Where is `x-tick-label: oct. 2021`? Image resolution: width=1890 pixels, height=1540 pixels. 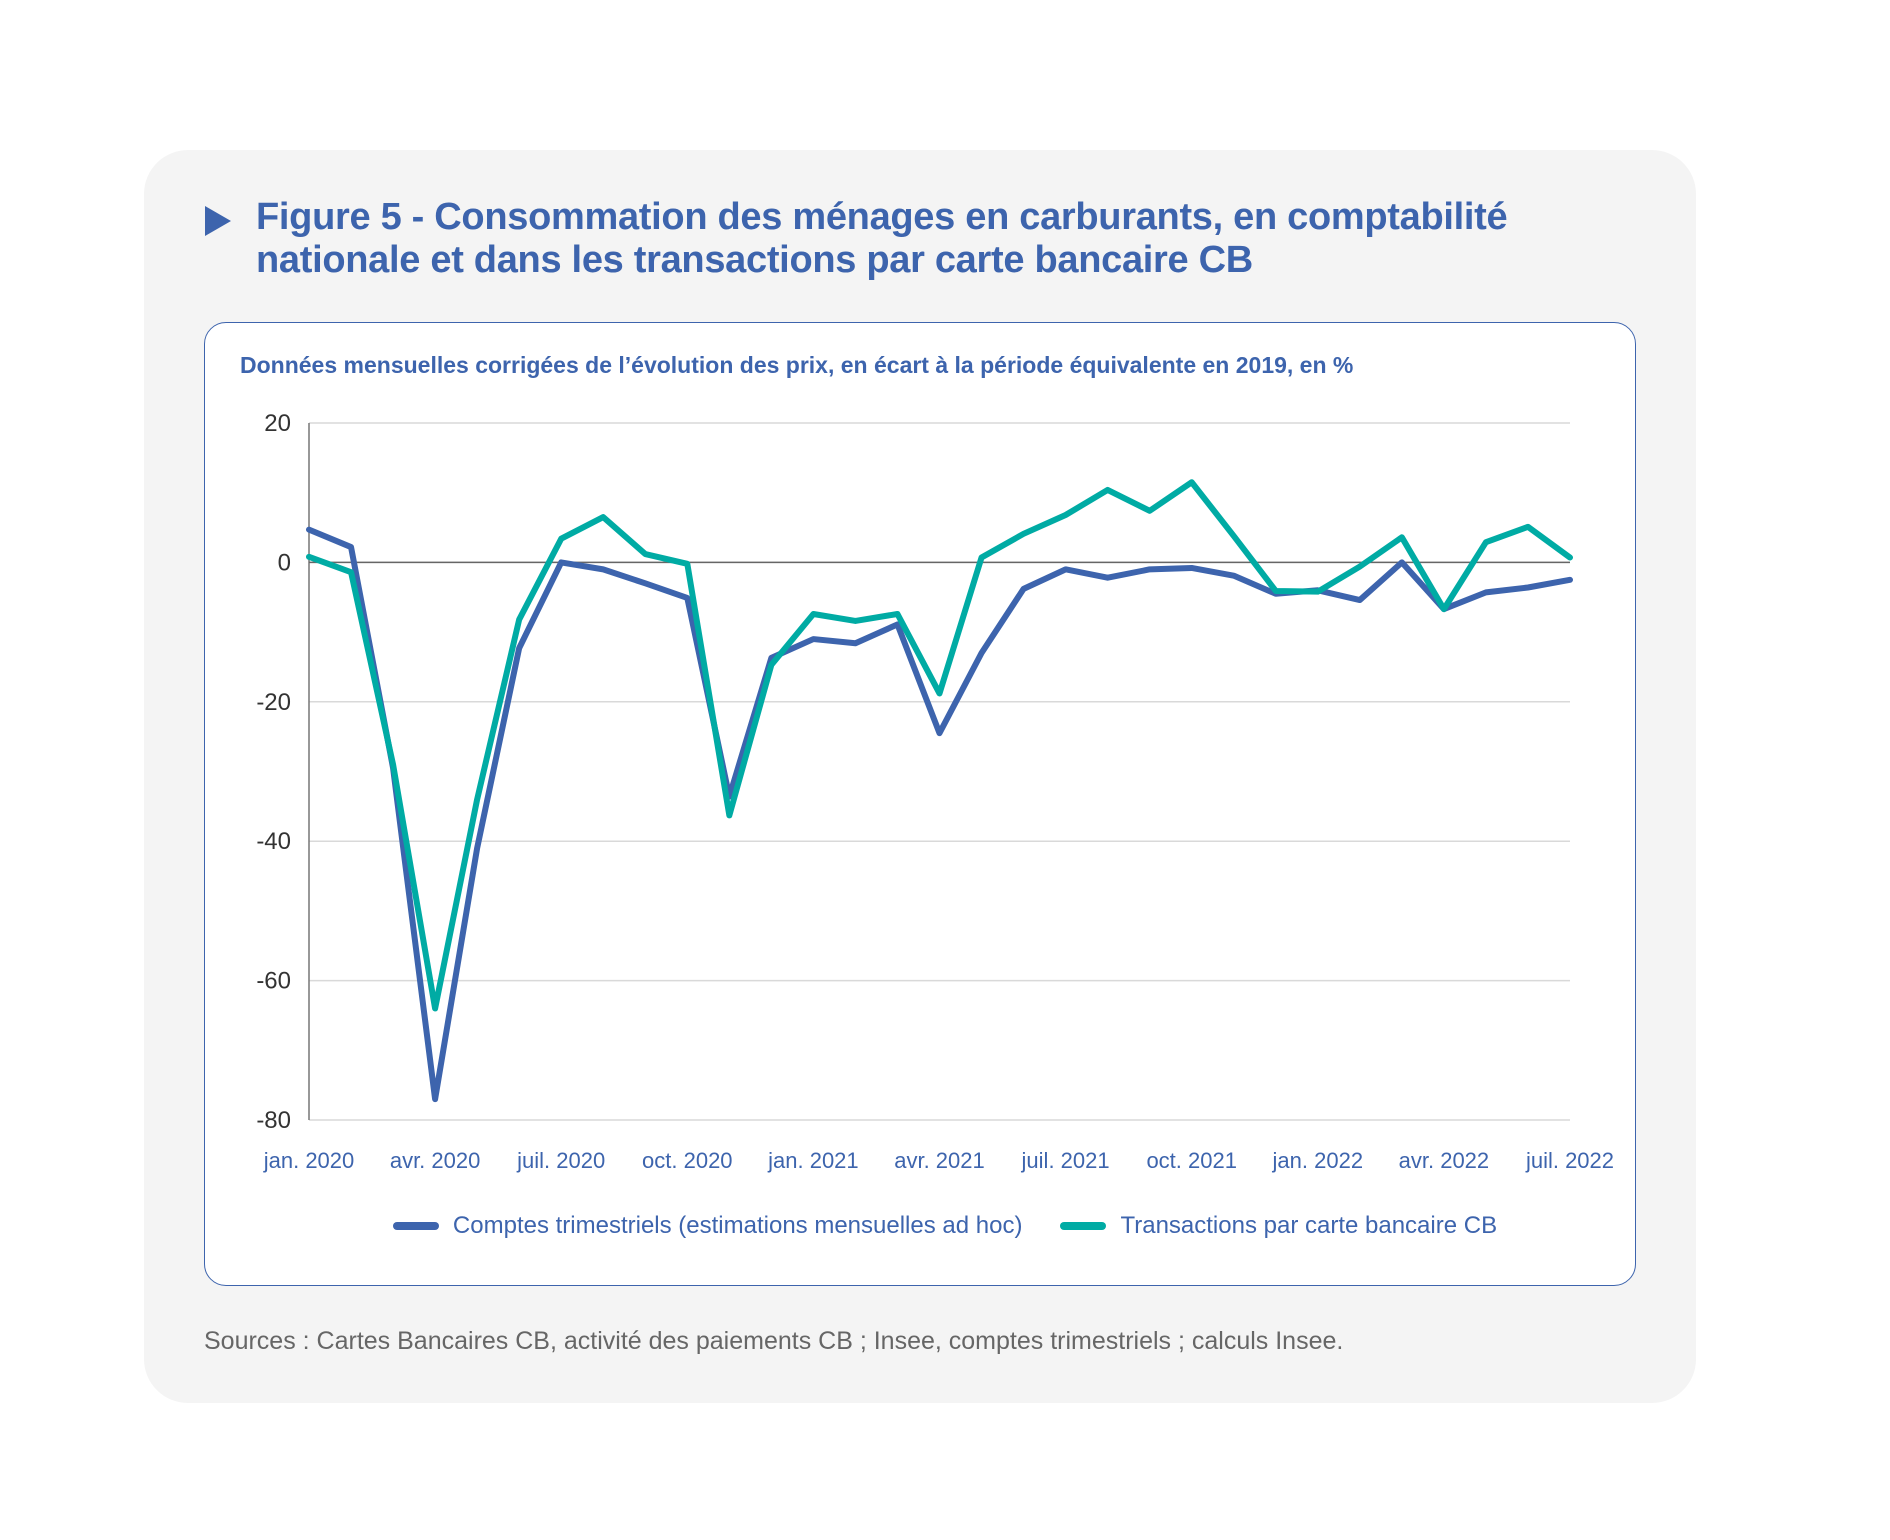 x-tick-label: oct. 2021 is located at coordinates (1191, 1160).